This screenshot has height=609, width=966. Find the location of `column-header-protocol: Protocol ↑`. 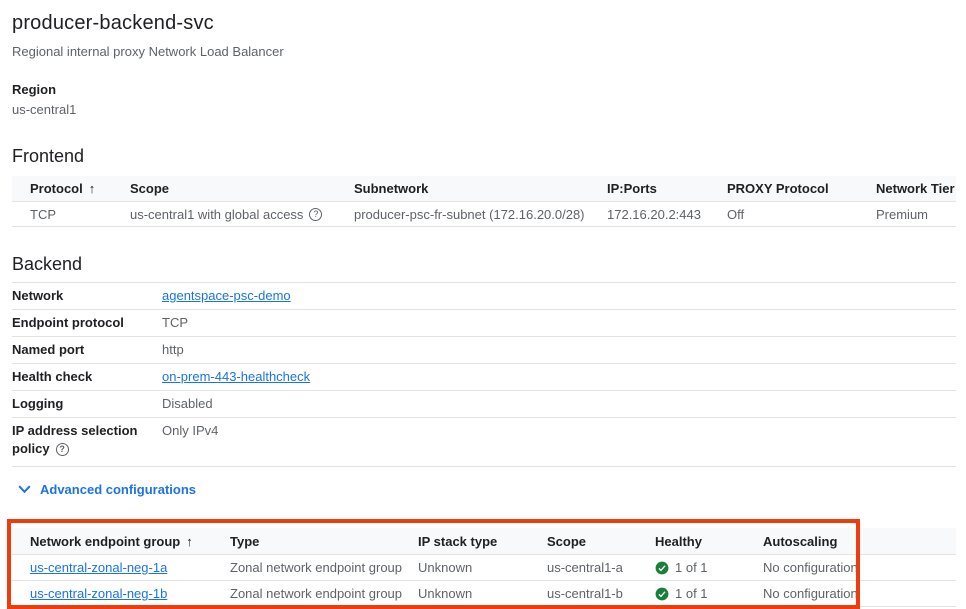

column-header-protocol: Protocol ↑ is located at coordinates (63, 188).